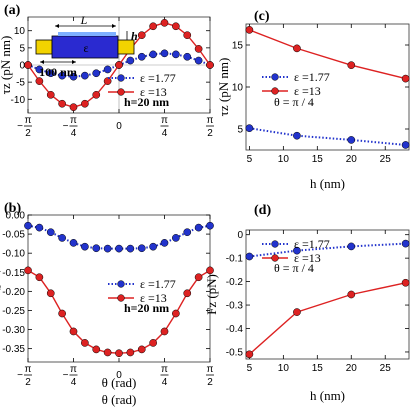 This screenshot has height=409, width=415. I want to click on x-axis-label: θ (rad), so click(119, 399).